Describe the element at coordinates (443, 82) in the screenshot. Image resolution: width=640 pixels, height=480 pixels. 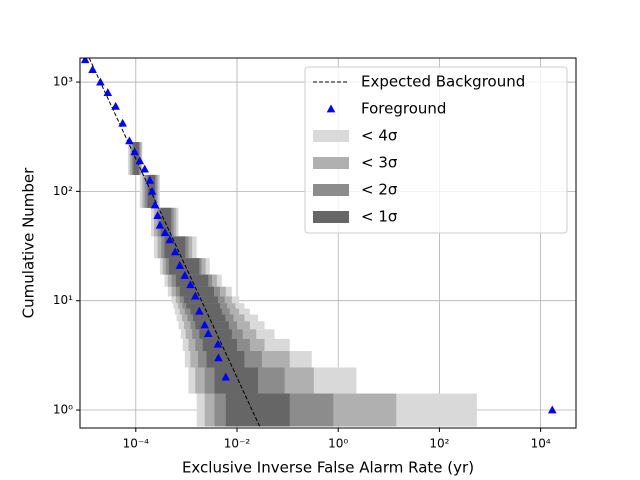
I see `legend-label: Expected Background` at that location.